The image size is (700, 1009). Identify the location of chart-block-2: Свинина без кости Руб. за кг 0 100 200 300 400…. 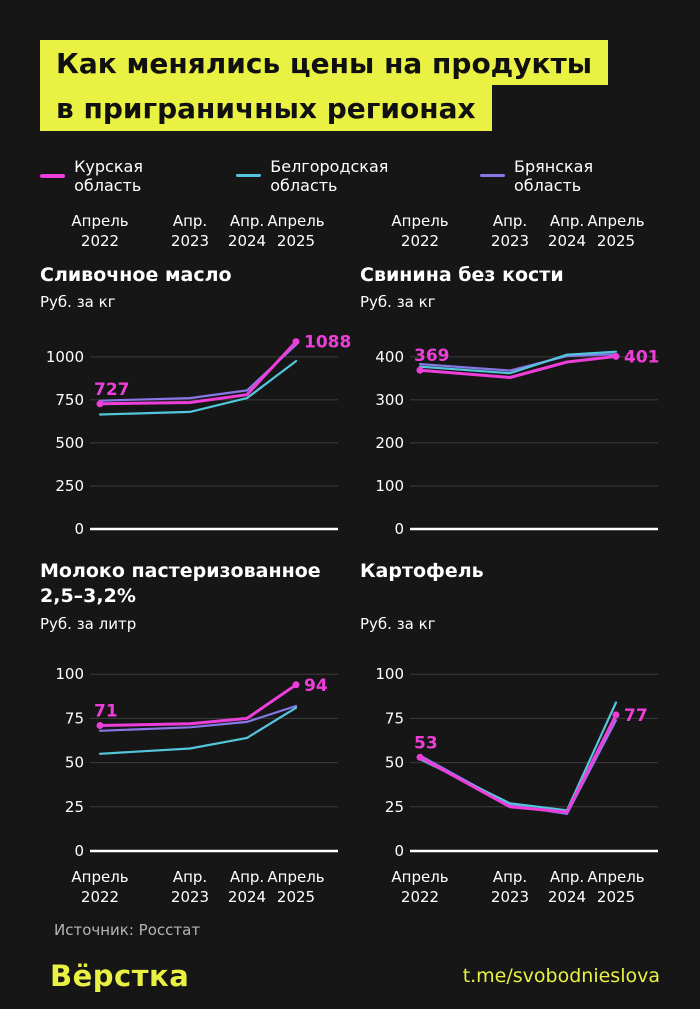
(510, 404).